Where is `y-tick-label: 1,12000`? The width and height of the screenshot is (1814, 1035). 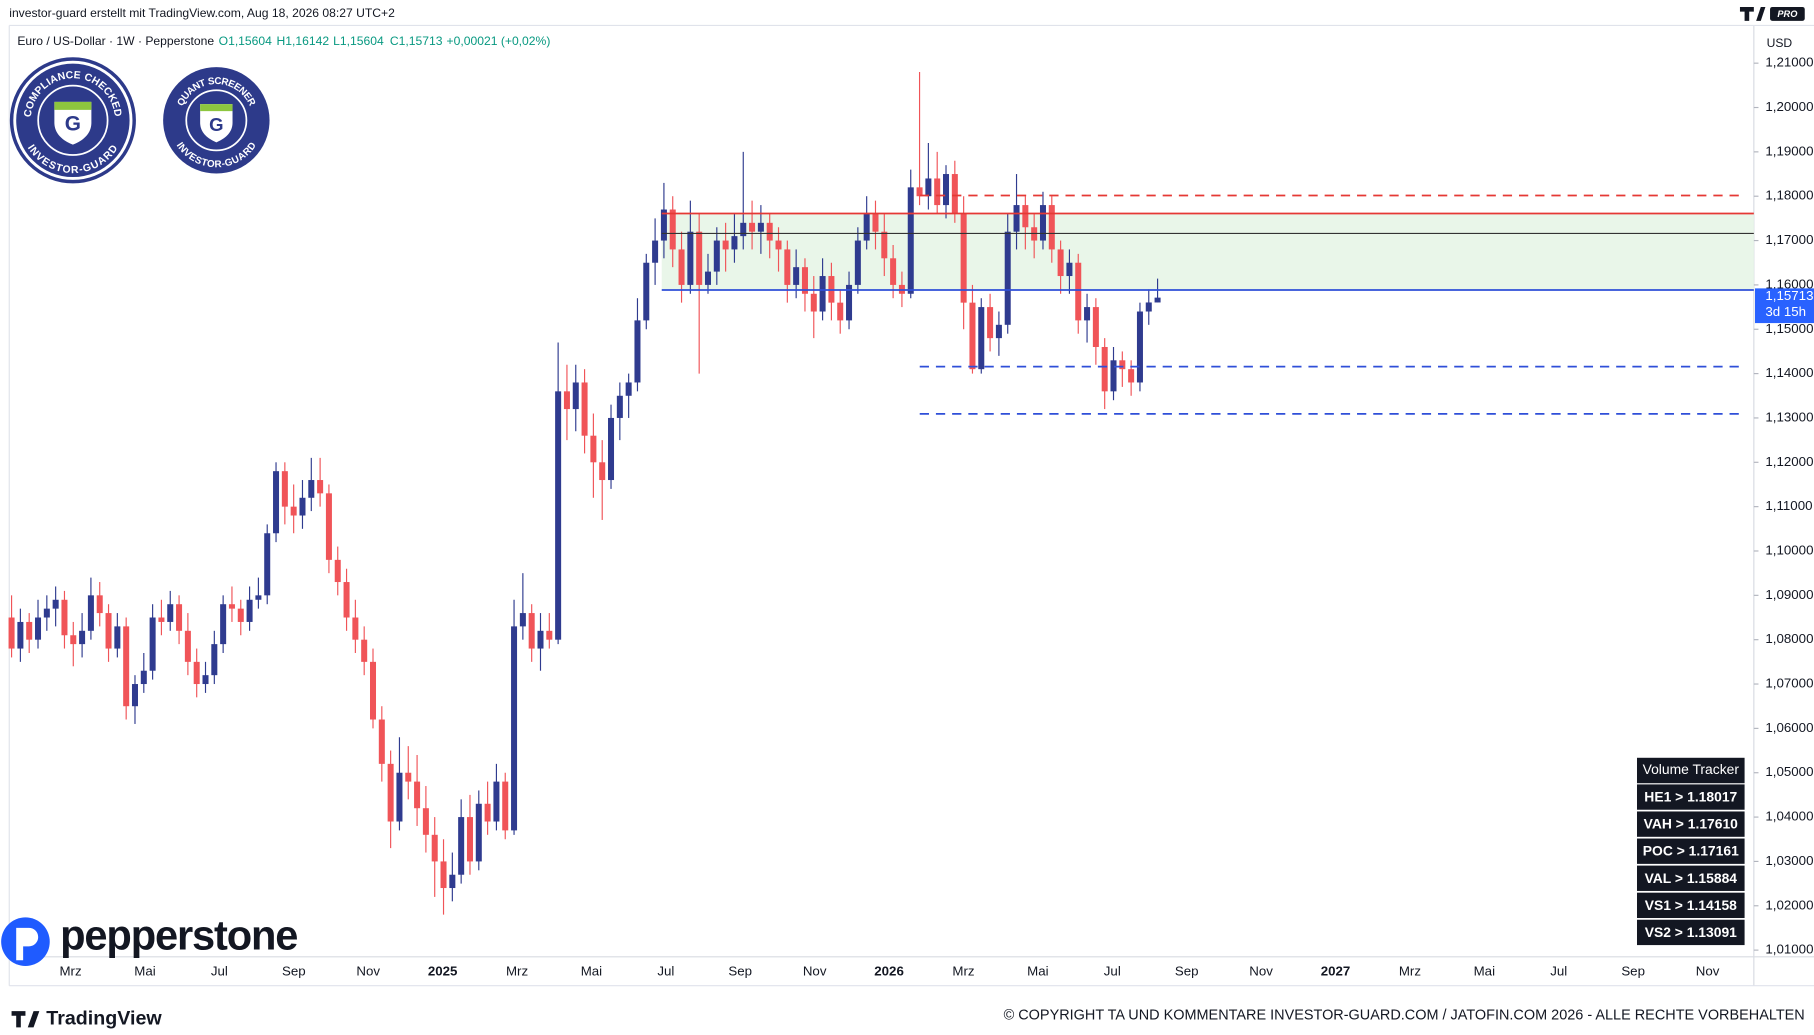 y-tick-label: 1,12000 is located at coordinates (1789, 461).